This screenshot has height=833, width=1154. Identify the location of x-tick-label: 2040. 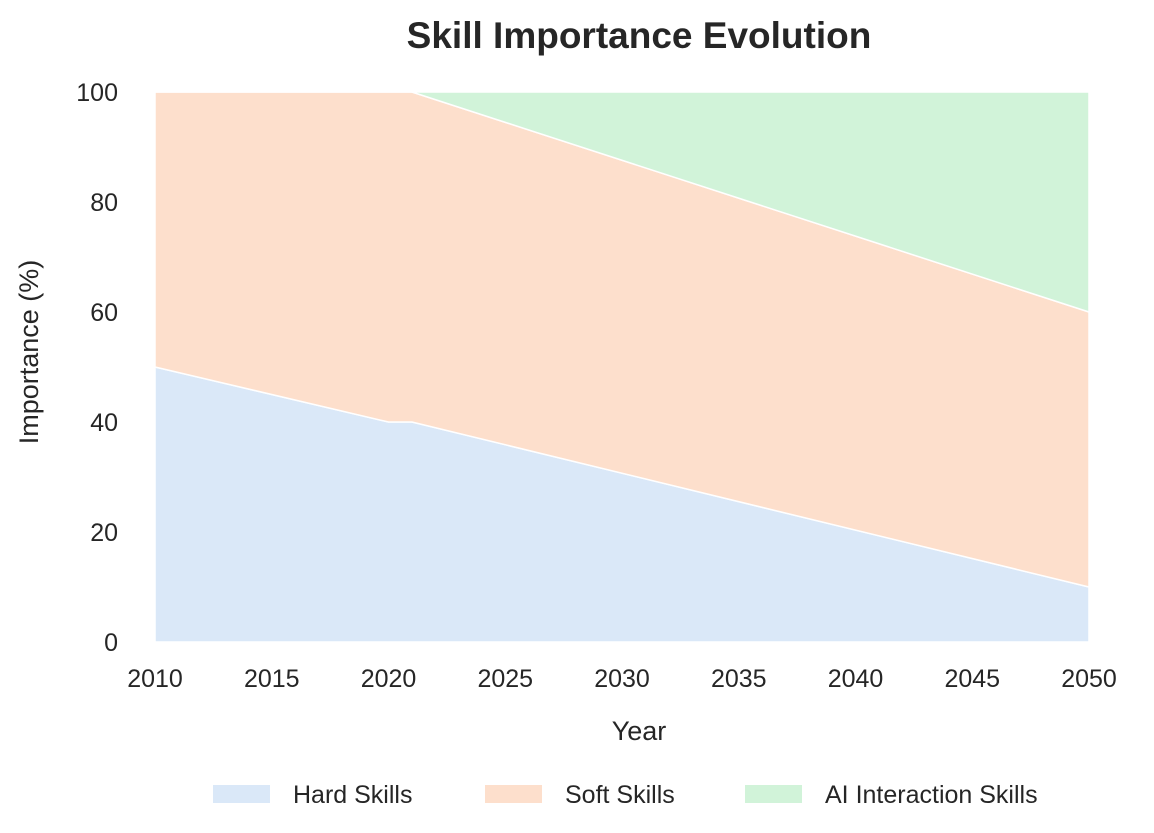
(856, 679).